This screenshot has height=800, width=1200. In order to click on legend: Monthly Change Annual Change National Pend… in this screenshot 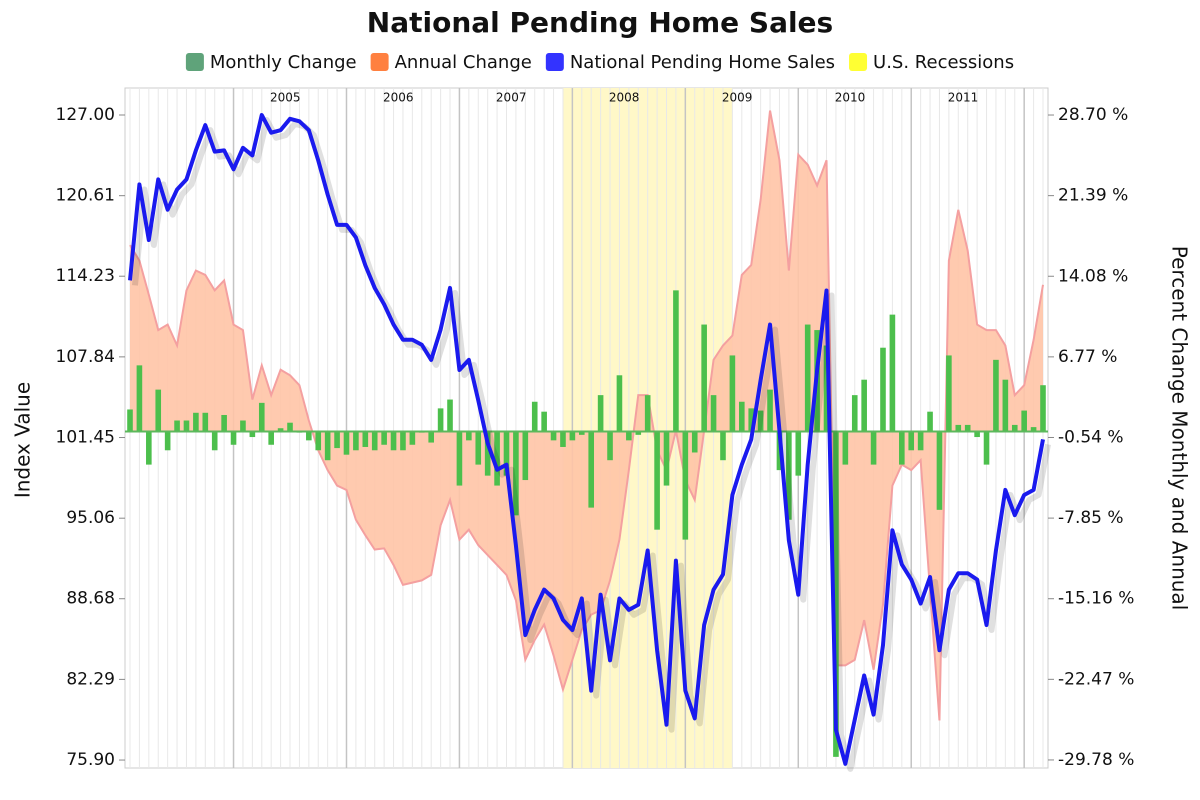, I will do `click(599, 62)`.